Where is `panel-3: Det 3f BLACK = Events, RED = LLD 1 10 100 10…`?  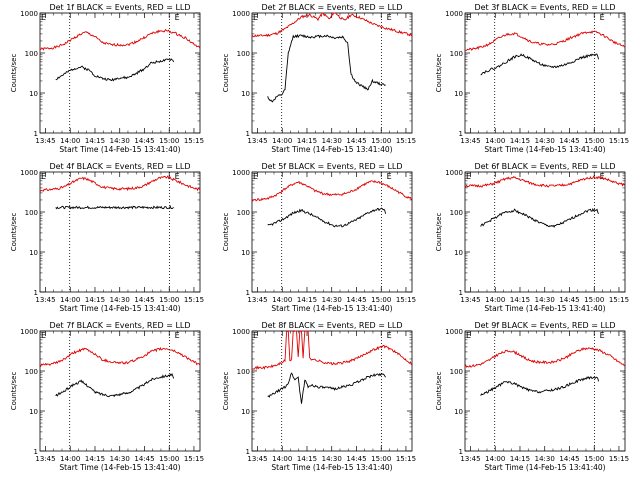
panel-3: Det 3f BLACK = Events, RED = LLD 1 10 100 10… is located at coordinates (532, 78).